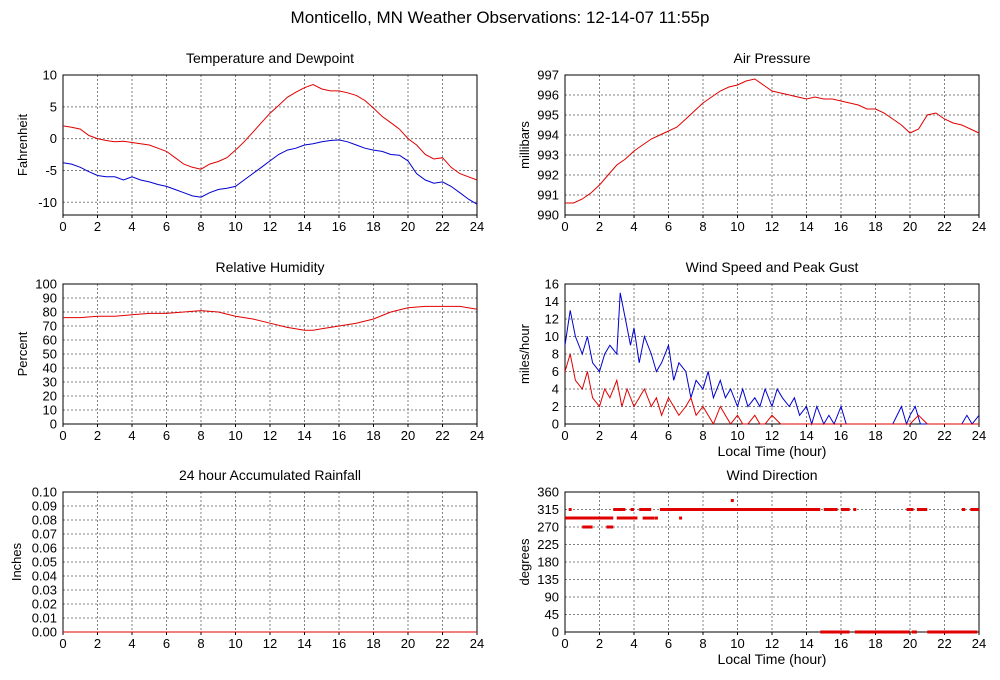  What do you see at coordinates (548, 195) in the screenshot?
I see `y-tick-label: 991` at bounding box center [548, 195].